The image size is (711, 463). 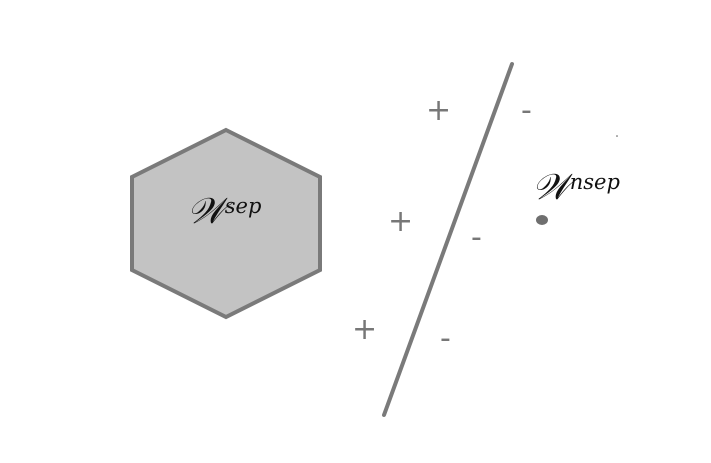 I want to click on separable-set-label: 𝒲sep, so click(x=224, y=212).